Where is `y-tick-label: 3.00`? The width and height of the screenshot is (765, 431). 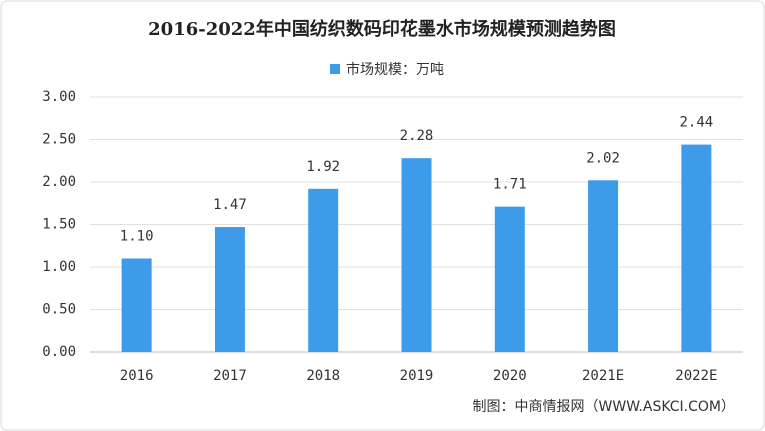
y-tick-label: 3.00 is located at coordinates (59, 97).